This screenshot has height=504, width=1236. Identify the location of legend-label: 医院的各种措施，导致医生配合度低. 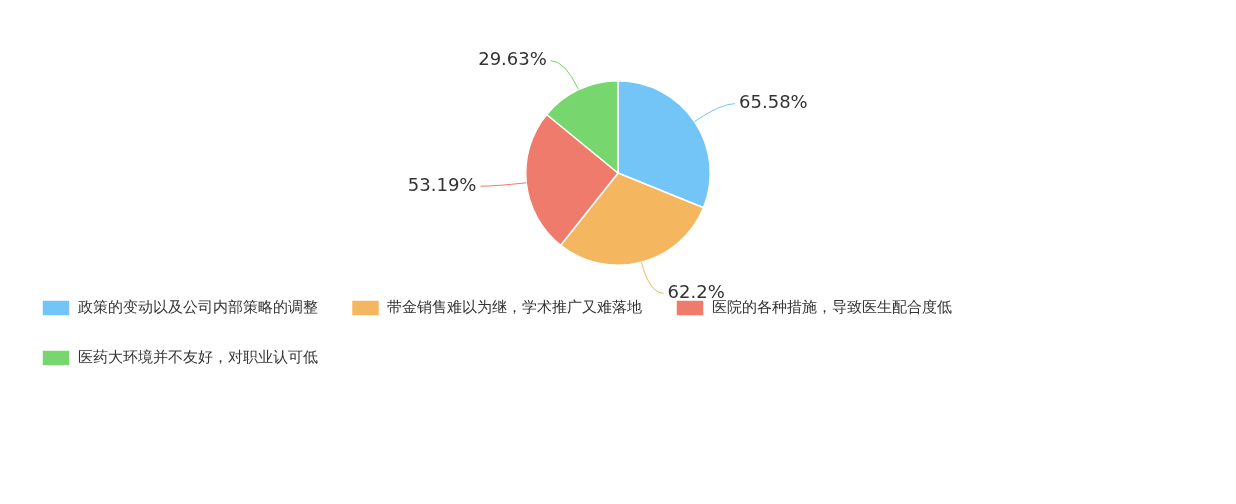
(831, 306).